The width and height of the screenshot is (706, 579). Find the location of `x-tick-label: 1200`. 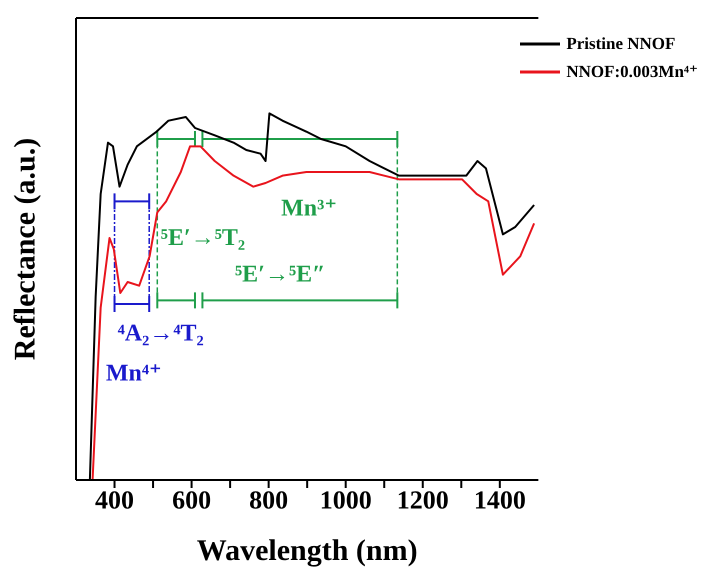

x-tick-label: 1200 is located at coordinates (422, 499).